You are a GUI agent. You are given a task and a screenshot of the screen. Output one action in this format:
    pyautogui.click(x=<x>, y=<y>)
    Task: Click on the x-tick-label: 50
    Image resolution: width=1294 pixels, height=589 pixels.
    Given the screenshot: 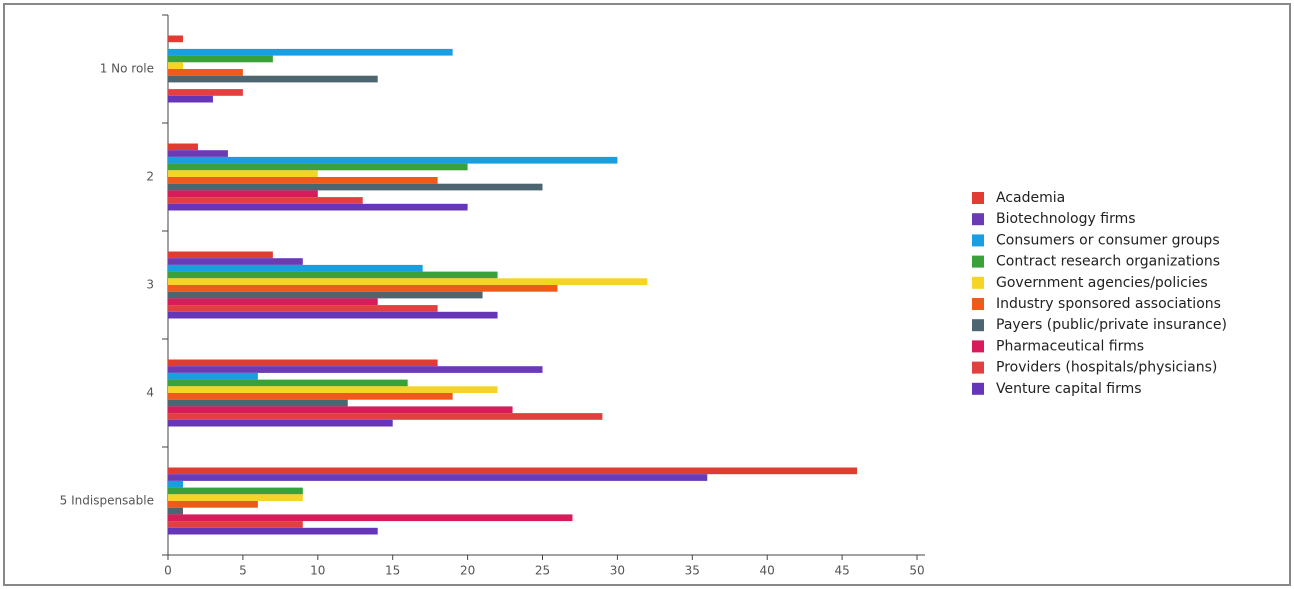 What is the action you would take?
    pyautogui.click(x=916, y=571)
    